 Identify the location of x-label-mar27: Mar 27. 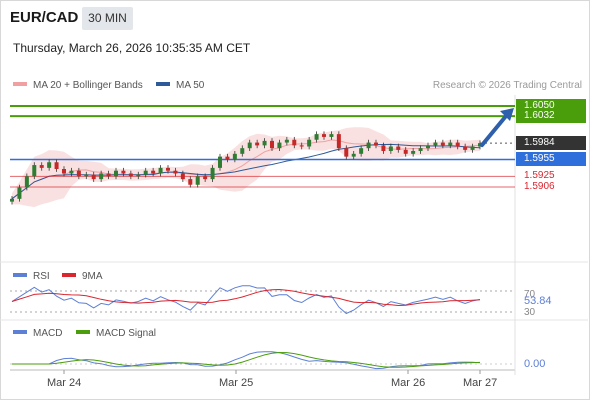
(480, 383).